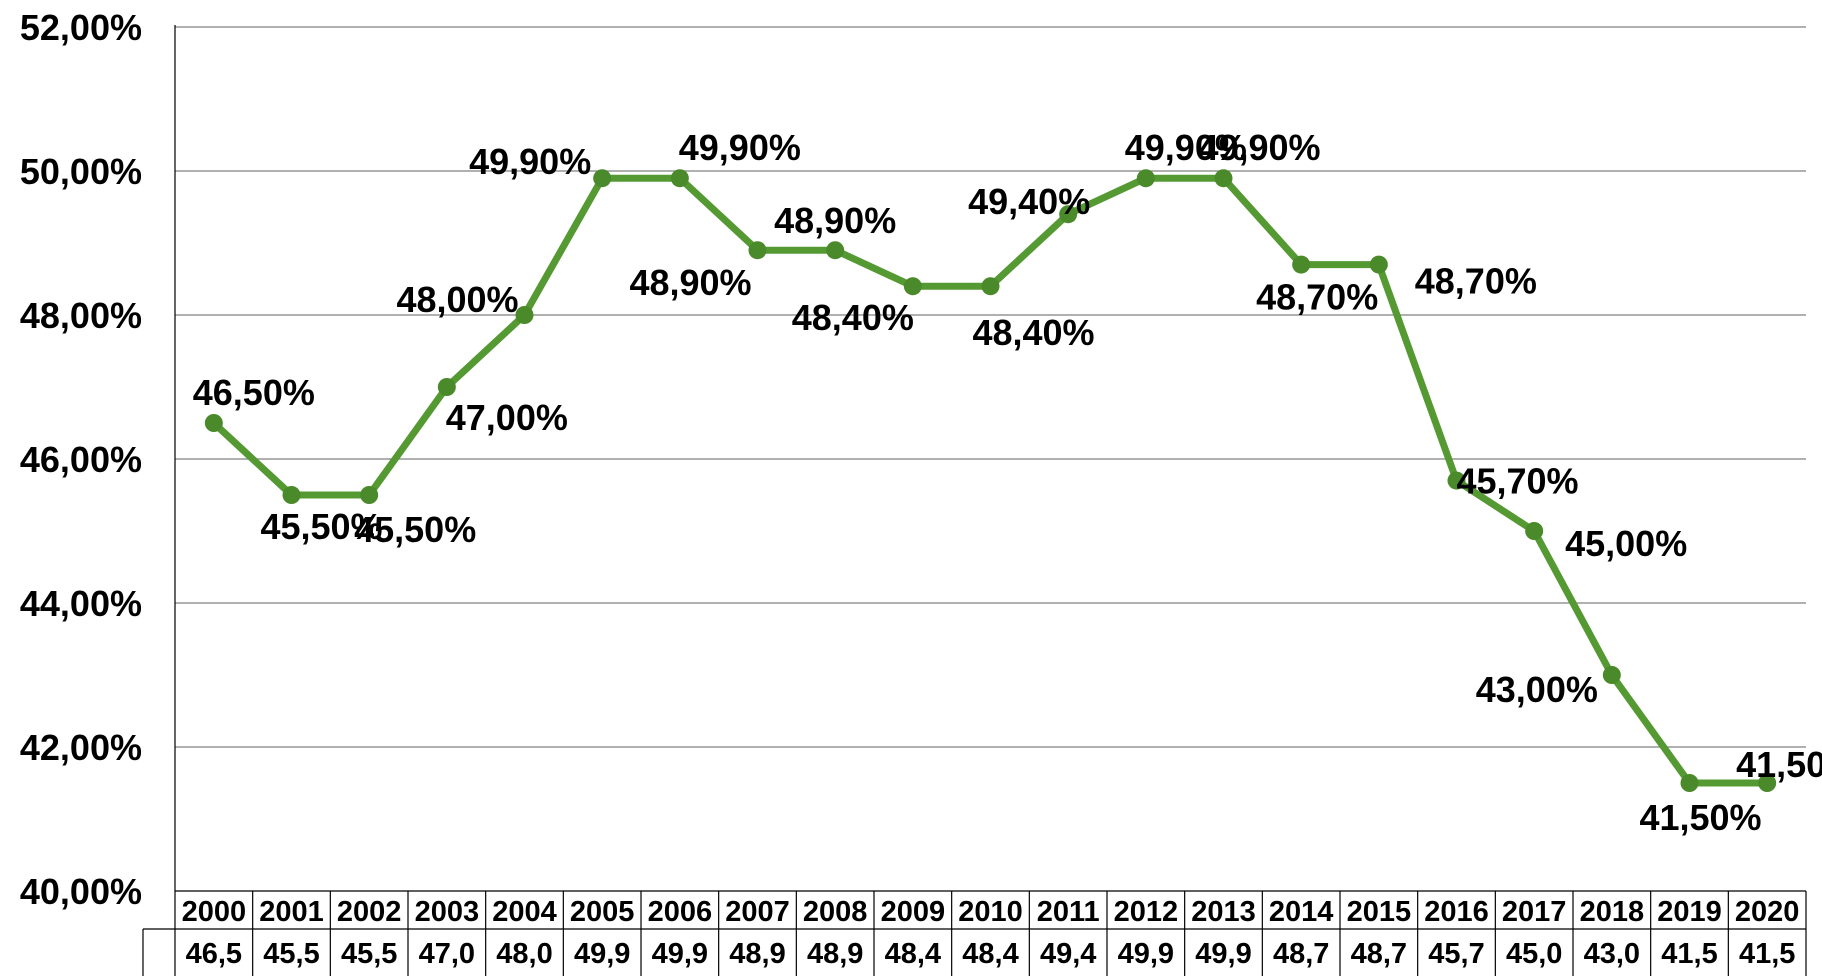 This screenshot has height=976, width=1822. What do you see at coordinates (680, 912) in the screenshot?
I see `x-tick-label: 2006` at bounding box center [680, 912].